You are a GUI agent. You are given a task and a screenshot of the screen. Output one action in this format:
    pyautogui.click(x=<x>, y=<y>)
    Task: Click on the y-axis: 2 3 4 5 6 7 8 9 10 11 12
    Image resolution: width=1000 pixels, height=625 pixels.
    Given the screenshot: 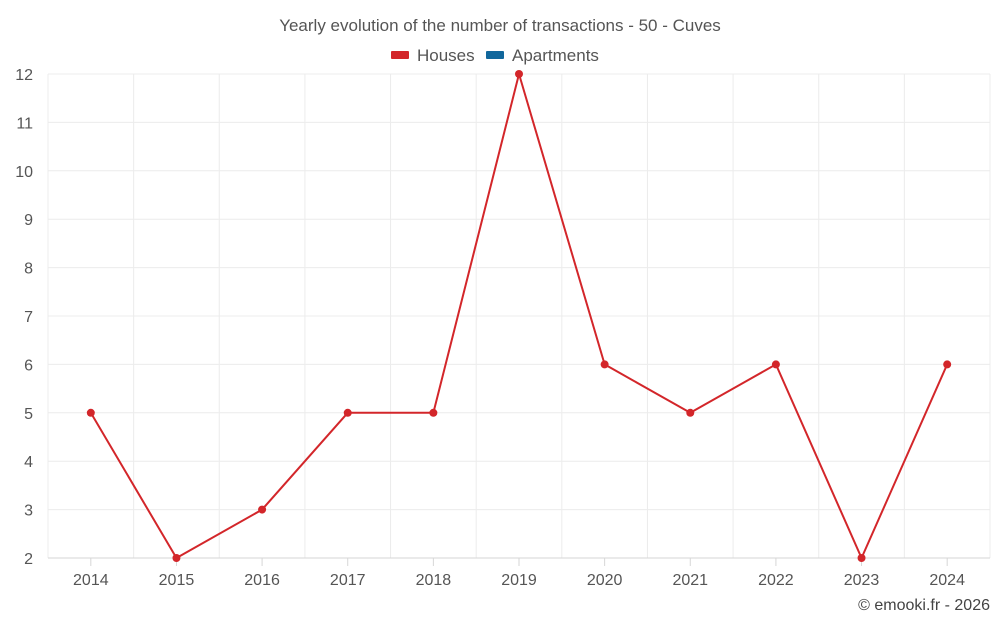 What is the action you would take?
    pyautogui.click(x=24, y=317)
    